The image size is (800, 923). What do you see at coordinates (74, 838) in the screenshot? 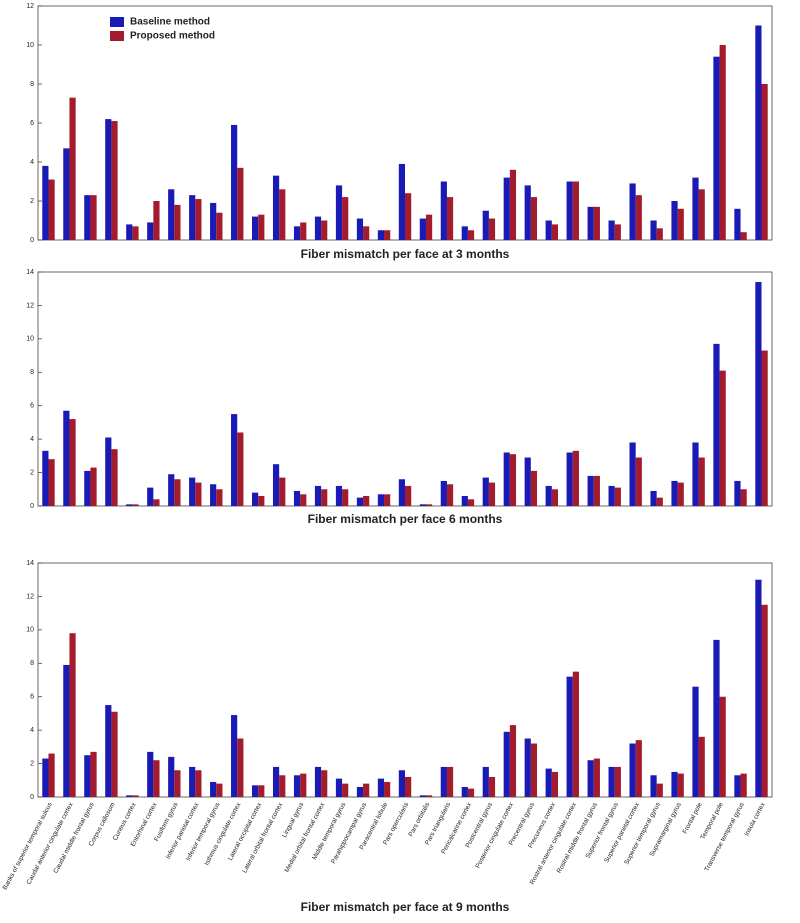
I see `x-tick-label: Caudal middle frontal gyrus` at bounding box center [74, 838].